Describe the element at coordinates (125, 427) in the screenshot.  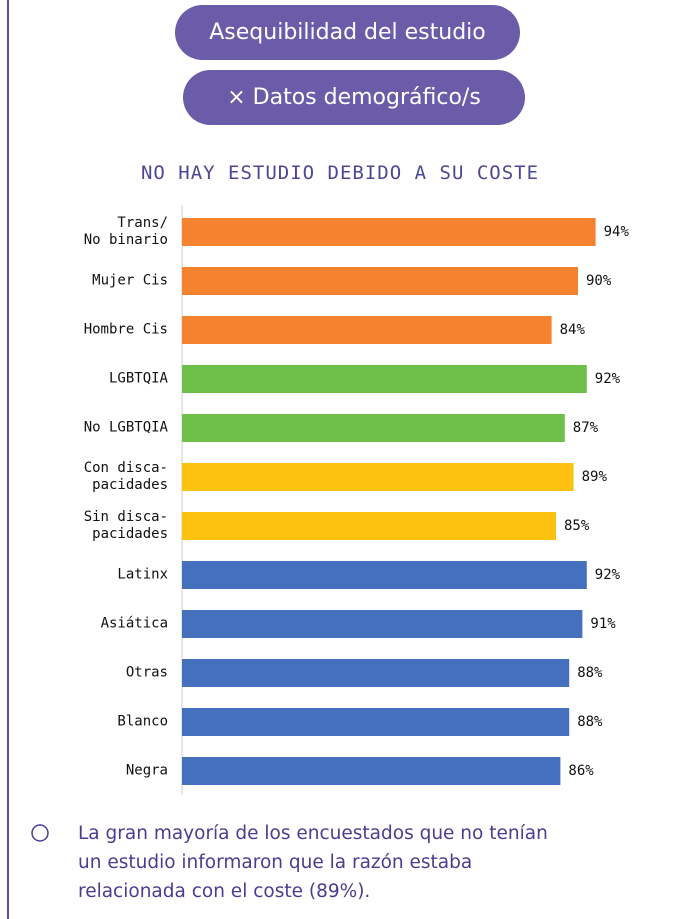
I see `category-label: No LGBTQIA` at that location.